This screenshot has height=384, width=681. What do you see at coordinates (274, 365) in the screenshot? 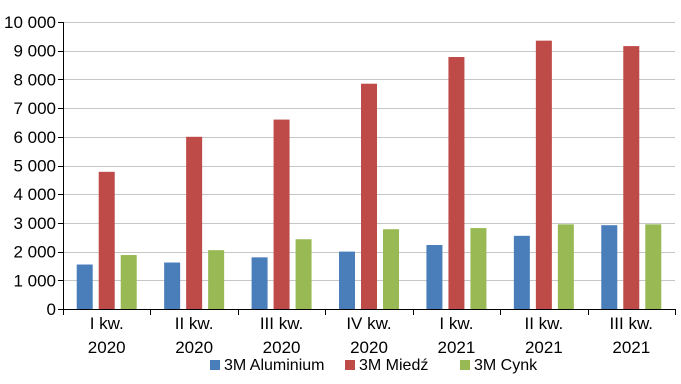
I see `legend-label: 3M Aluminium` at bounding box center [274, 365].